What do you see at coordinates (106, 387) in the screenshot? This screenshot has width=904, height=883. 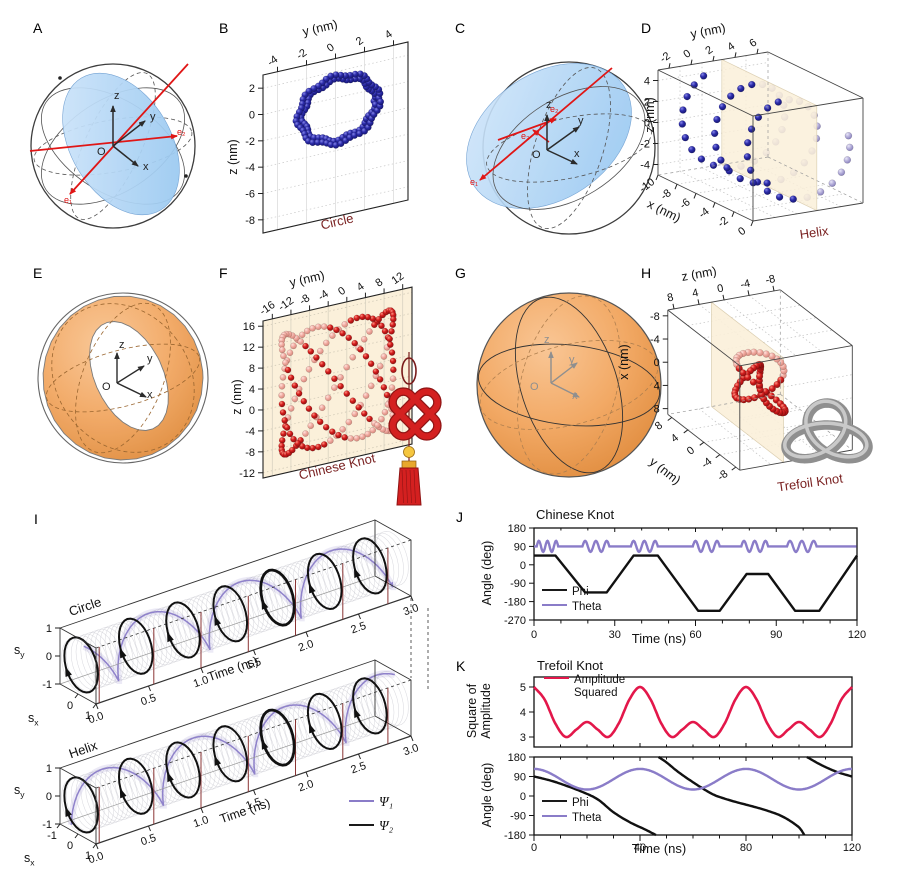 I see `e-origin-label: O` at bounding box center [106, 387].